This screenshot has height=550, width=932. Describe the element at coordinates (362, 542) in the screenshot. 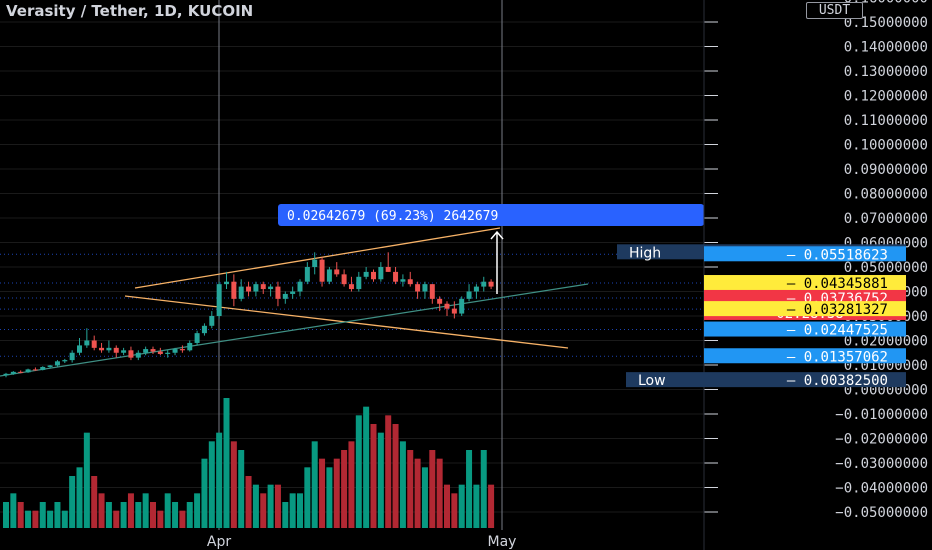

I see `time-axis: Apr May` at that location.